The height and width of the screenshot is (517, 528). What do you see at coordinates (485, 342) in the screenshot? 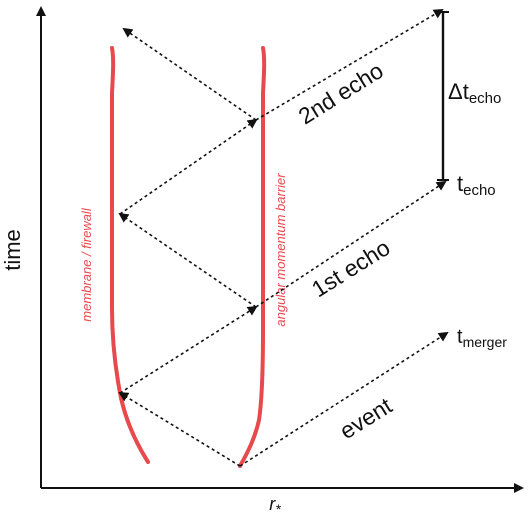
I see `t-merger-sub: merger` at bounding box center [485, 342].